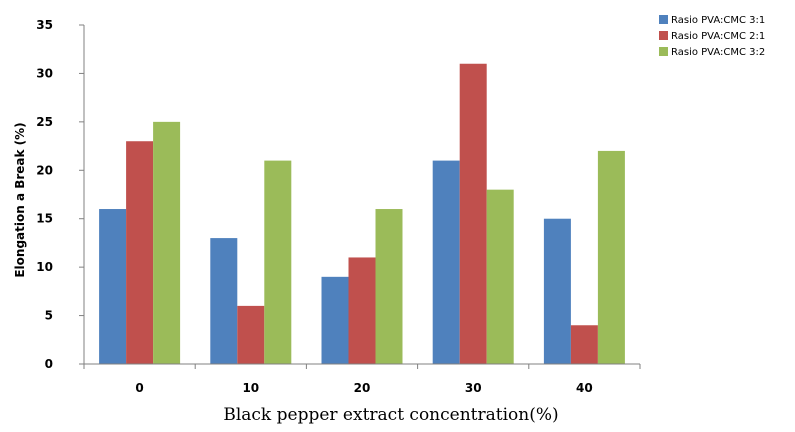  What do you see at coordinates (44, 122) in the screenshot?
I see `y-tick-label: 25` at bounding box center [44, 122].